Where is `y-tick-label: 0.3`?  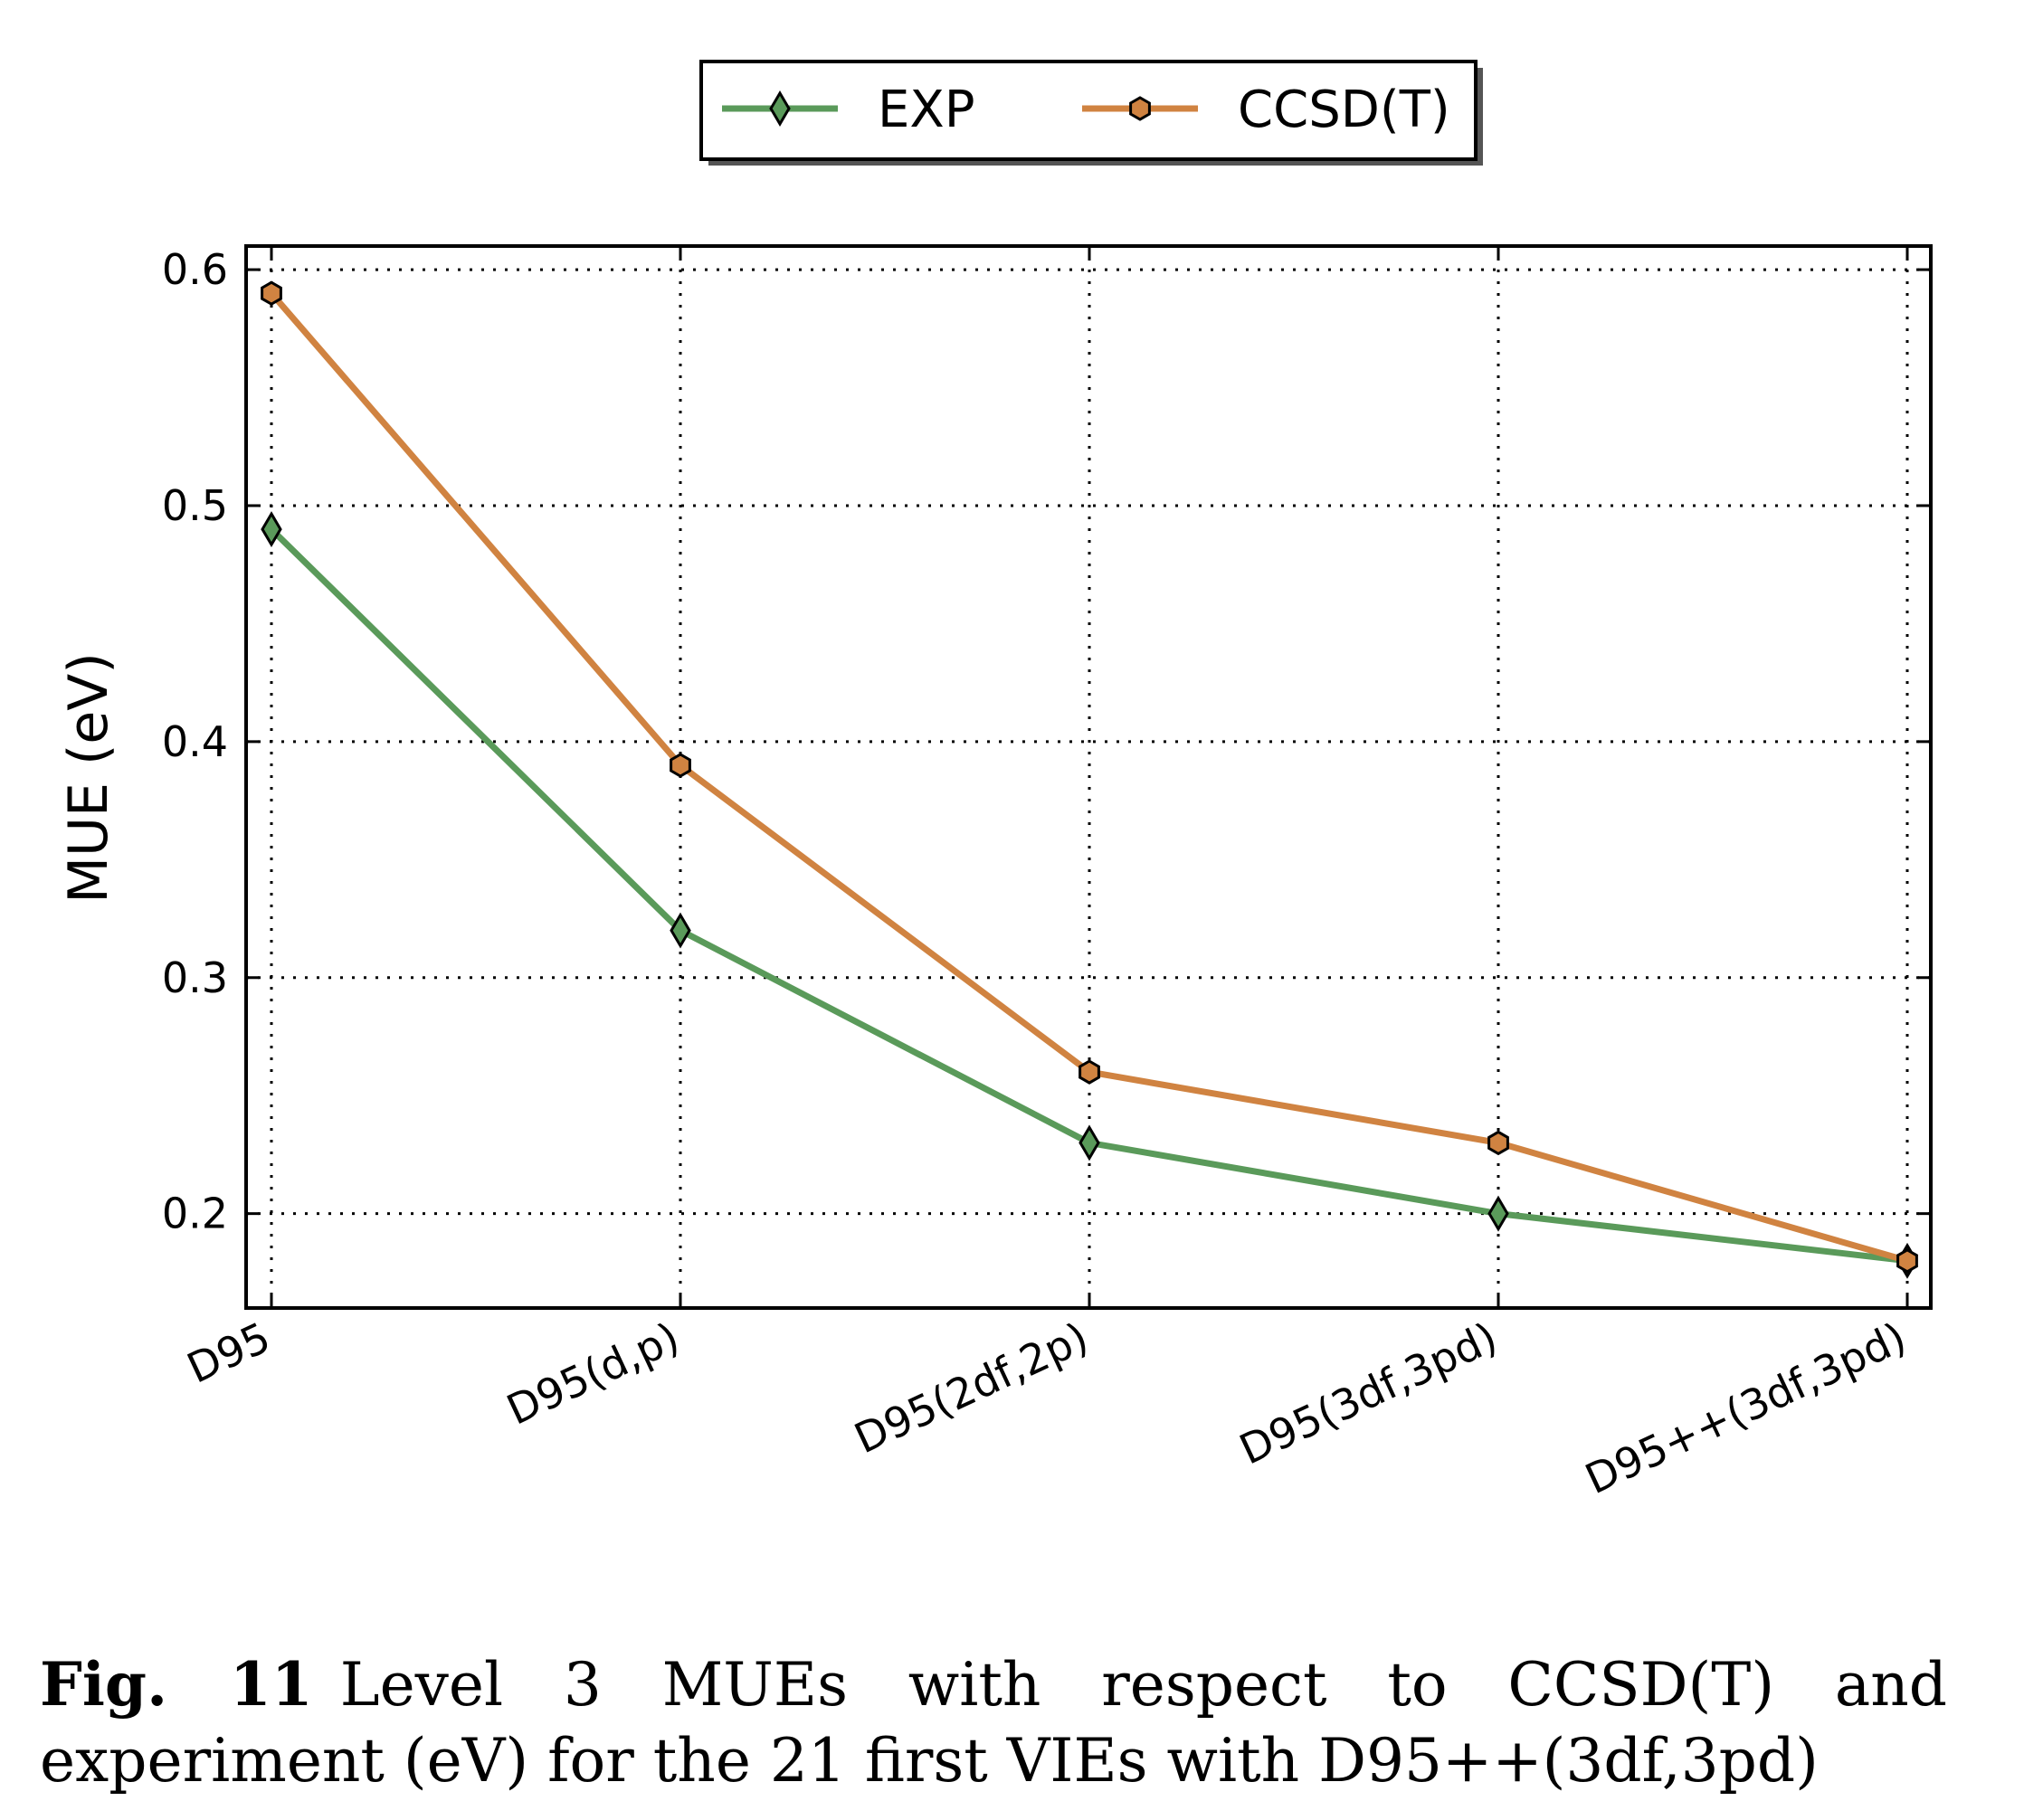
y-tick-label: 0.3 is located at coordinates (195, 978).